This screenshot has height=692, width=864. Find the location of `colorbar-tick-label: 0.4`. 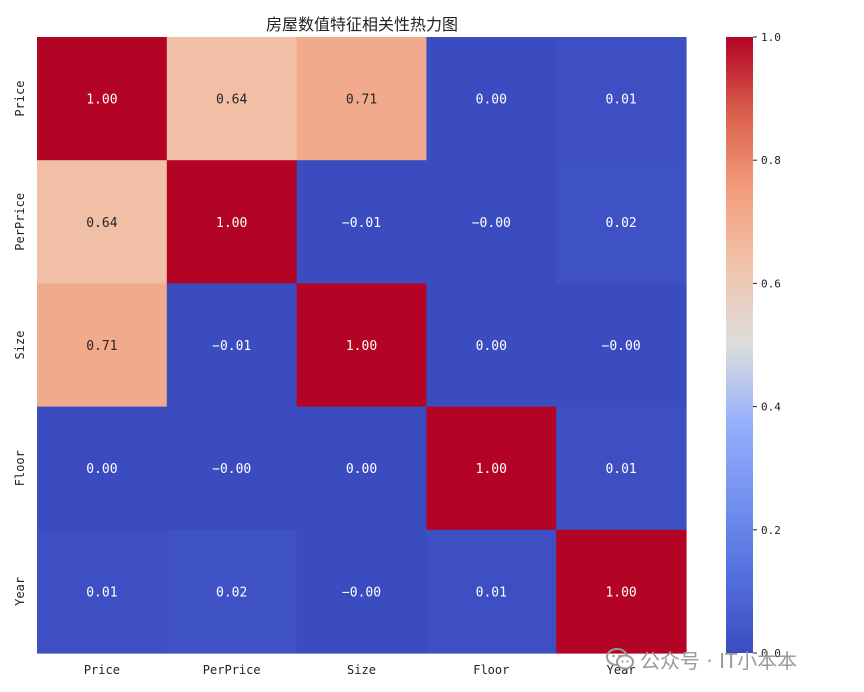

colorbar-tick-label: 0.4 is located at coordinates (771, 407).